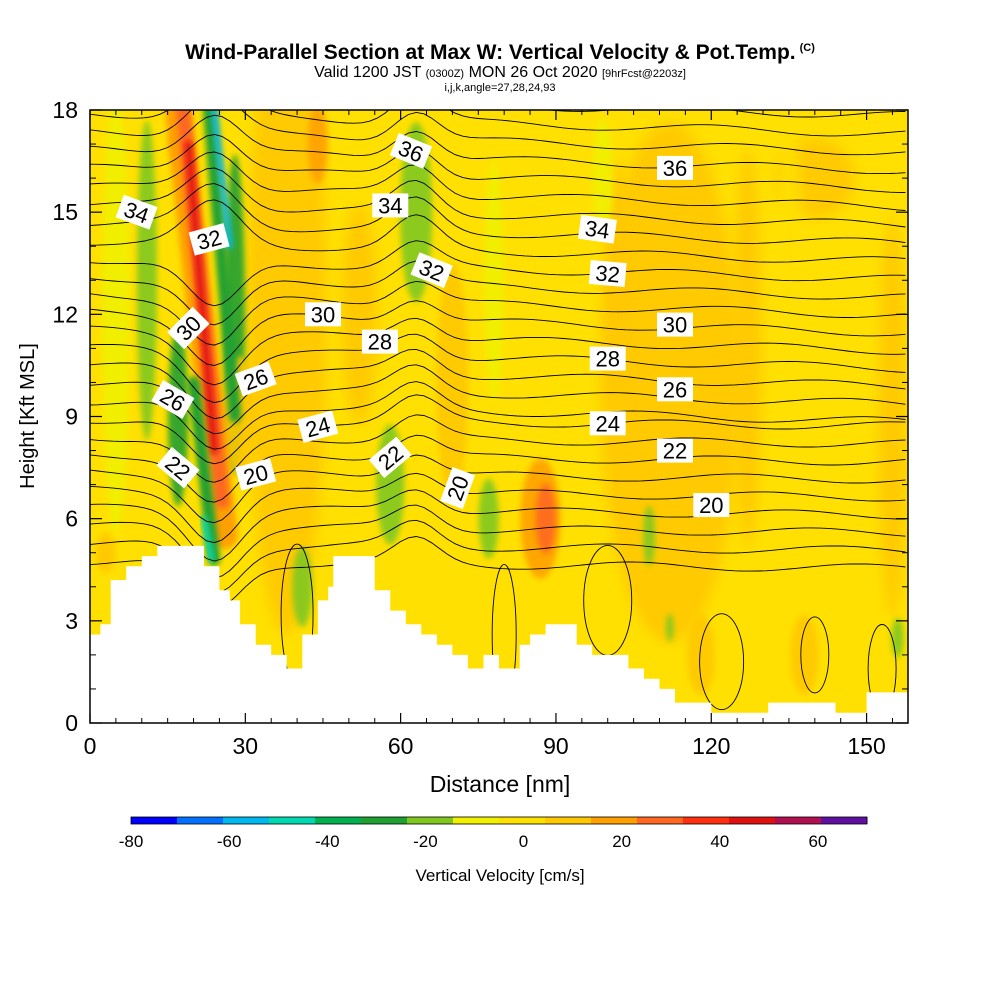 This screenshot has width=1000, height=1000. Describe the element at coordinates (222, 266) in the screenshot. I see `downdraft-band` at that location.